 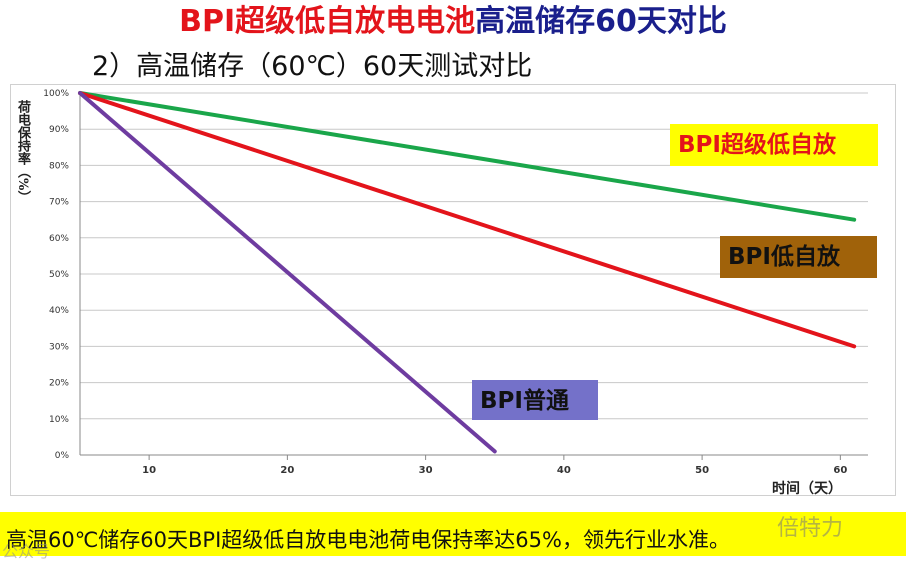 I want to click on y-tick-label: 20%, so click(x=59, y=384).